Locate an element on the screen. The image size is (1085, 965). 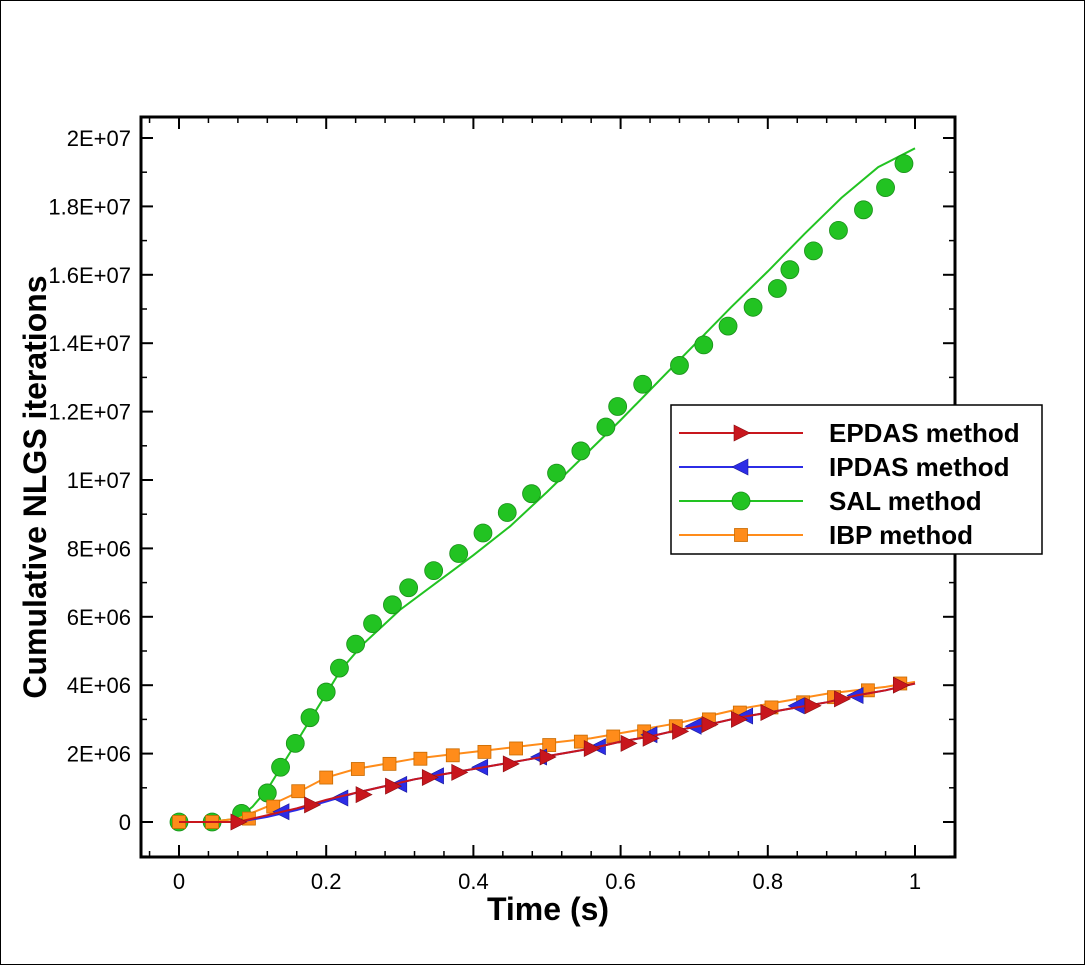
legend-item: SAL method is located at coordinates (830, 501).